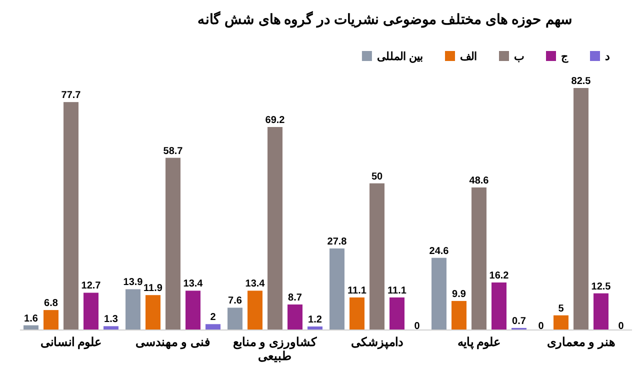 The width and height of the screenshot is (640, 372). Describe the element at coordinates (337, 242) in the screenshot. I see `data-label: 27.8` at that location.